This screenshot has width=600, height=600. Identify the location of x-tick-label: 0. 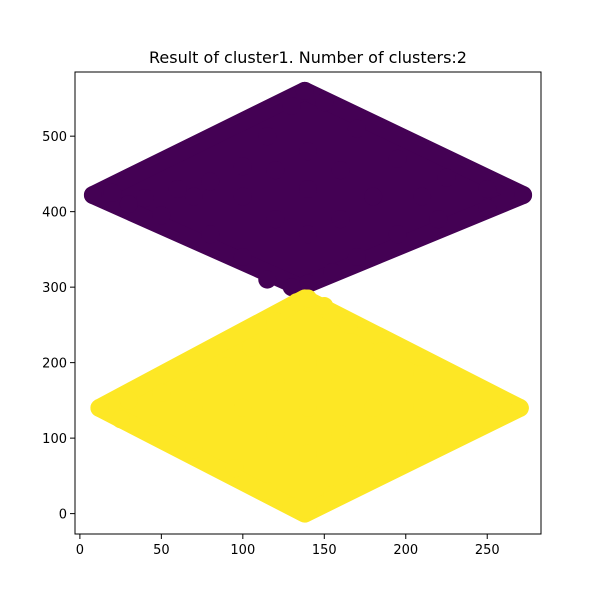
(80, 550).